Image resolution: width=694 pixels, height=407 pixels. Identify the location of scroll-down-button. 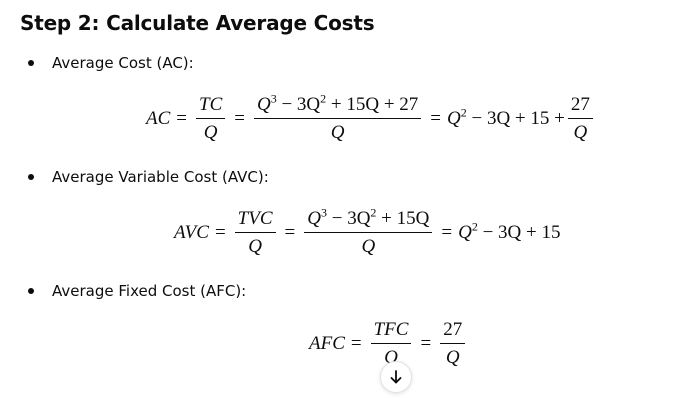
(396, 377).